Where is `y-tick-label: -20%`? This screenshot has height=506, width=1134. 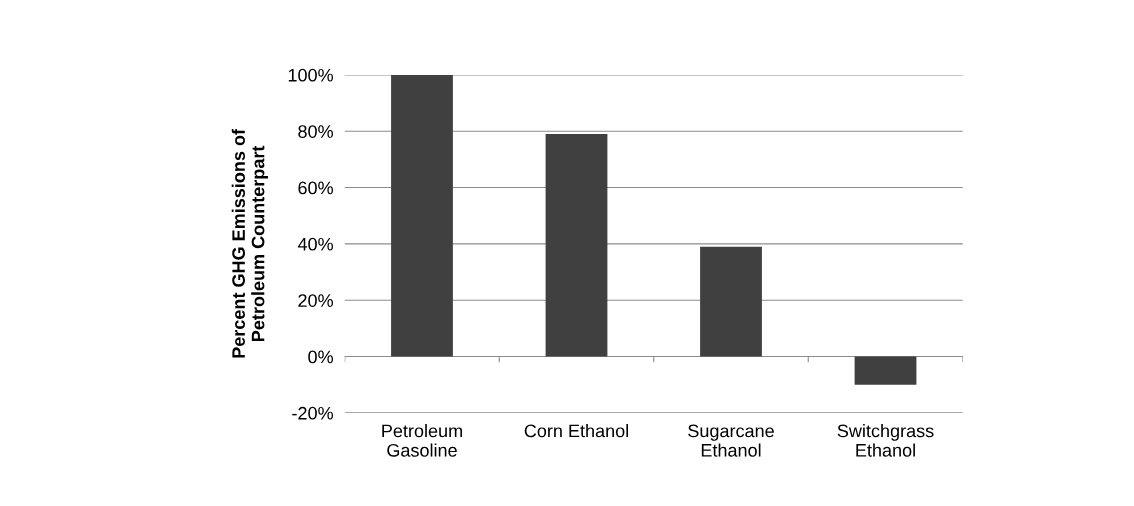
y-tick-label: -20% is located at coordinates (312, 413).